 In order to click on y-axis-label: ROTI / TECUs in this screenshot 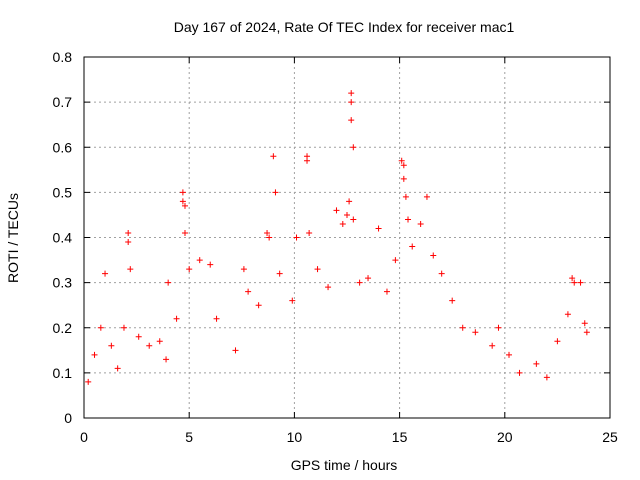, I will do `click(13, 238)`.